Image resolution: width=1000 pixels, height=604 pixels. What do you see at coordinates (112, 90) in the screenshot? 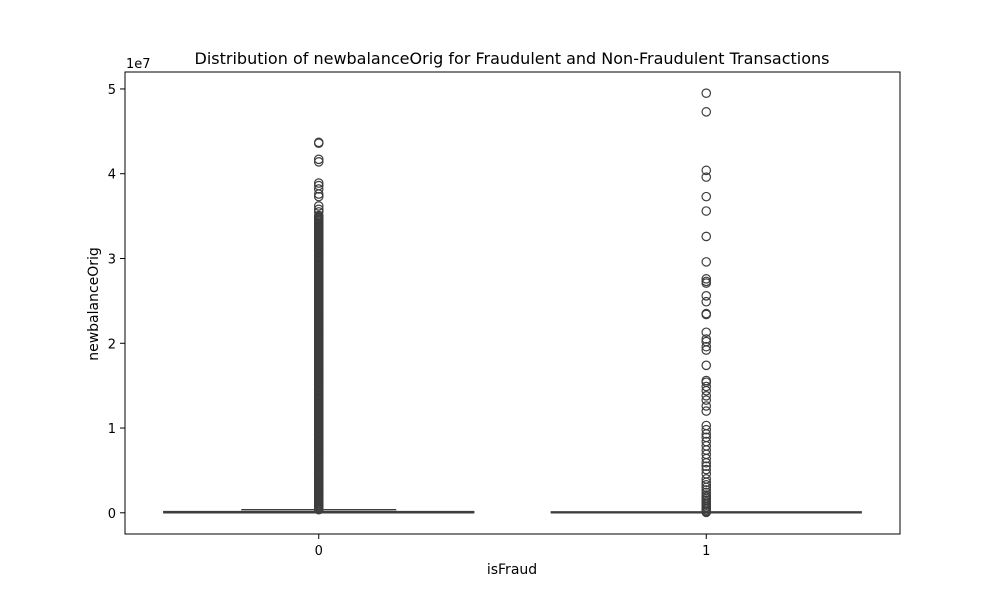
I see `y-tick-label: 5` at bounding box center [112, 90].